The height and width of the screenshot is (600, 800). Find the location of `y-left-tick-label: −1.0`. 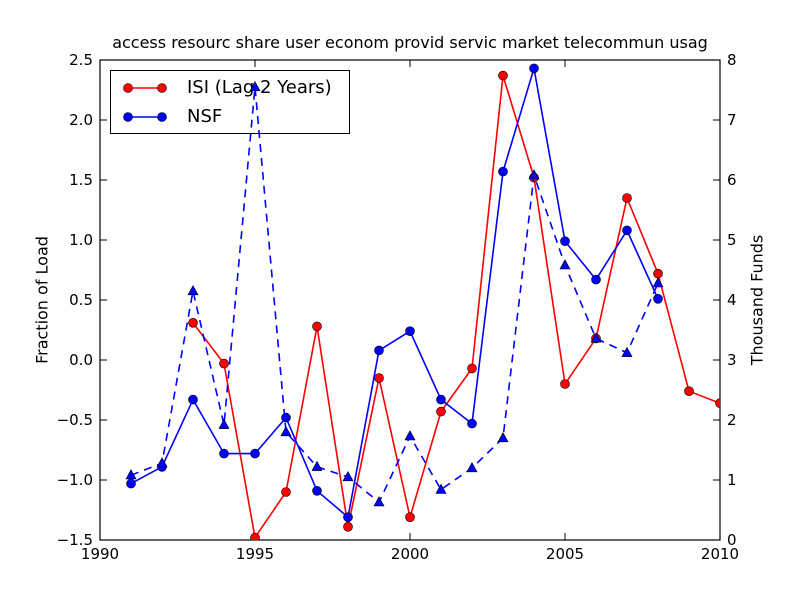

y-left-tick-label: −1.0 is located at coordinates (75, 480).